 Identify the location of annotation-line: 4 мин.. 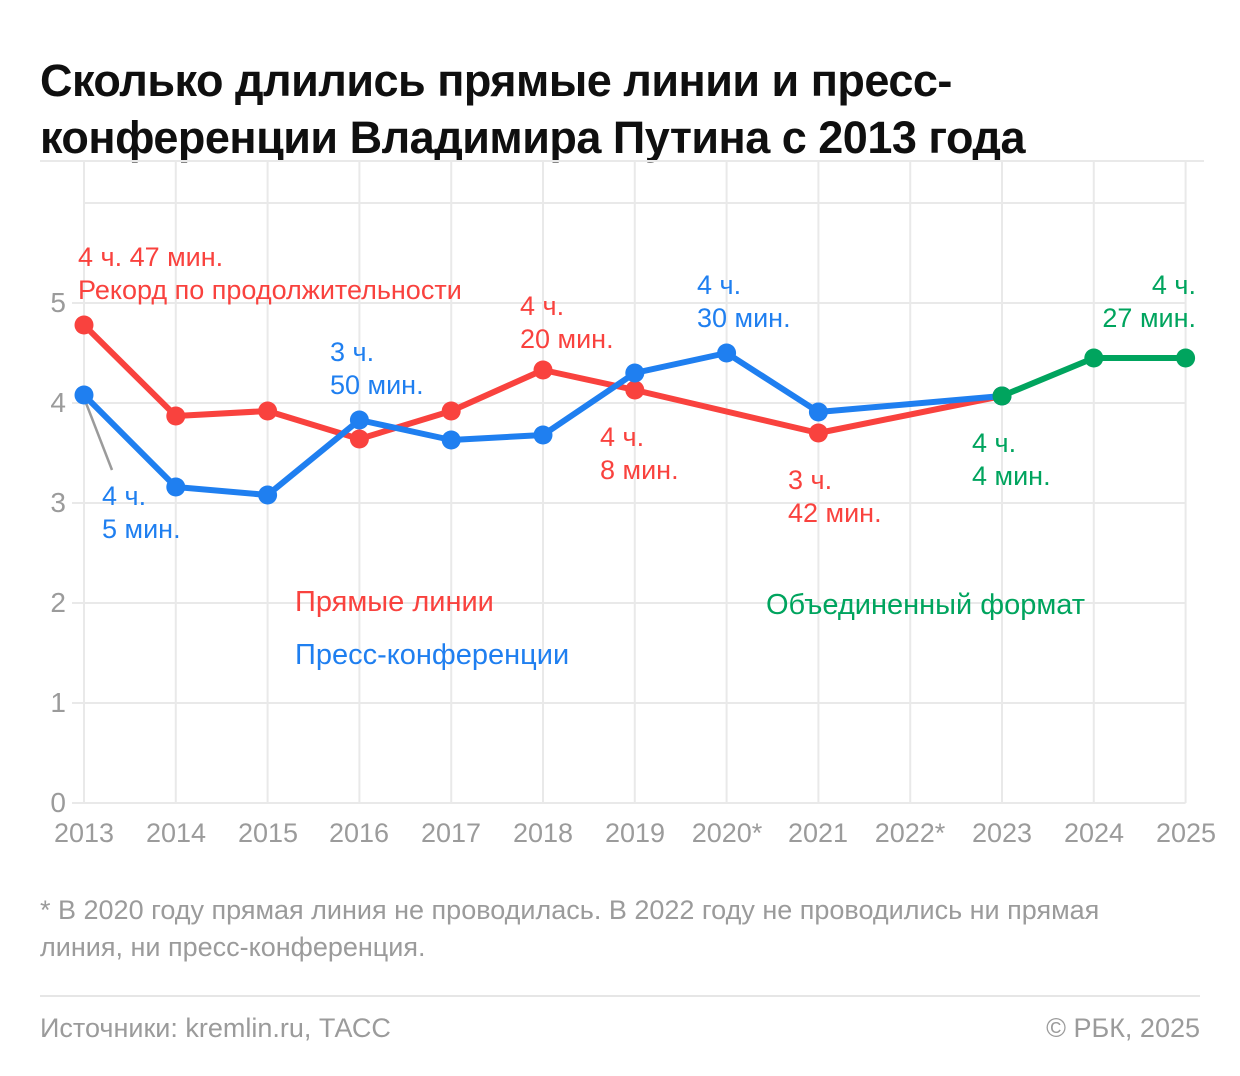
(1011, 476).